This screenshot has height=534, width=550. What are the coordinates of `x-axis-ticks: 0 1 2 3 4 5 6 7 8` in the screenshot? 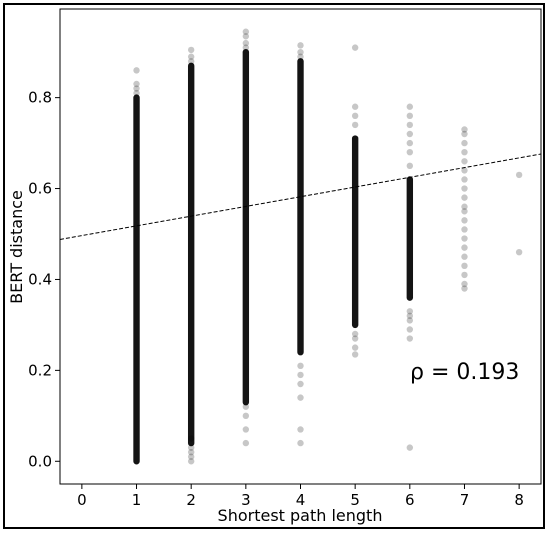 It's located at (300, 496).